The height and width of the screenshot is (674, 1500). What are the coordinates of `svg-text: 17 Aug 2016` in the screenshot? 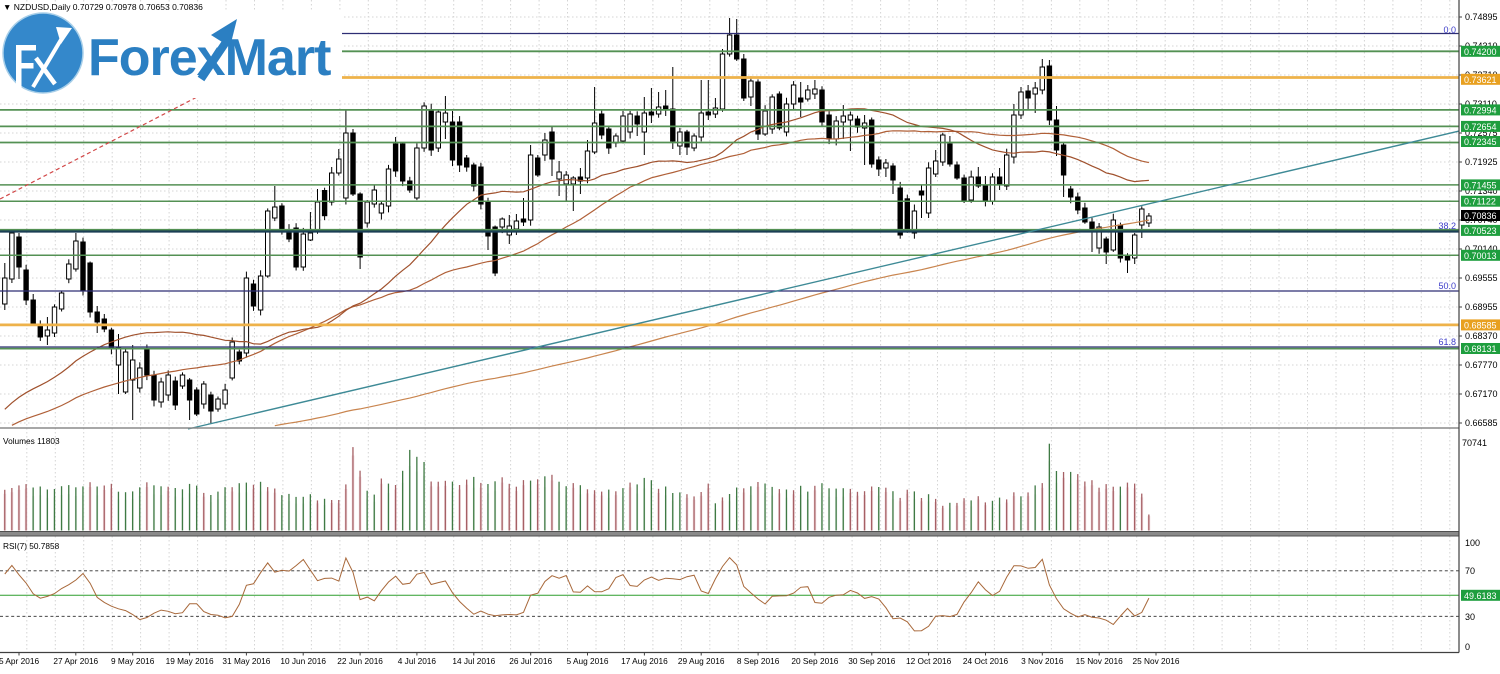 It's located at (644, 661).